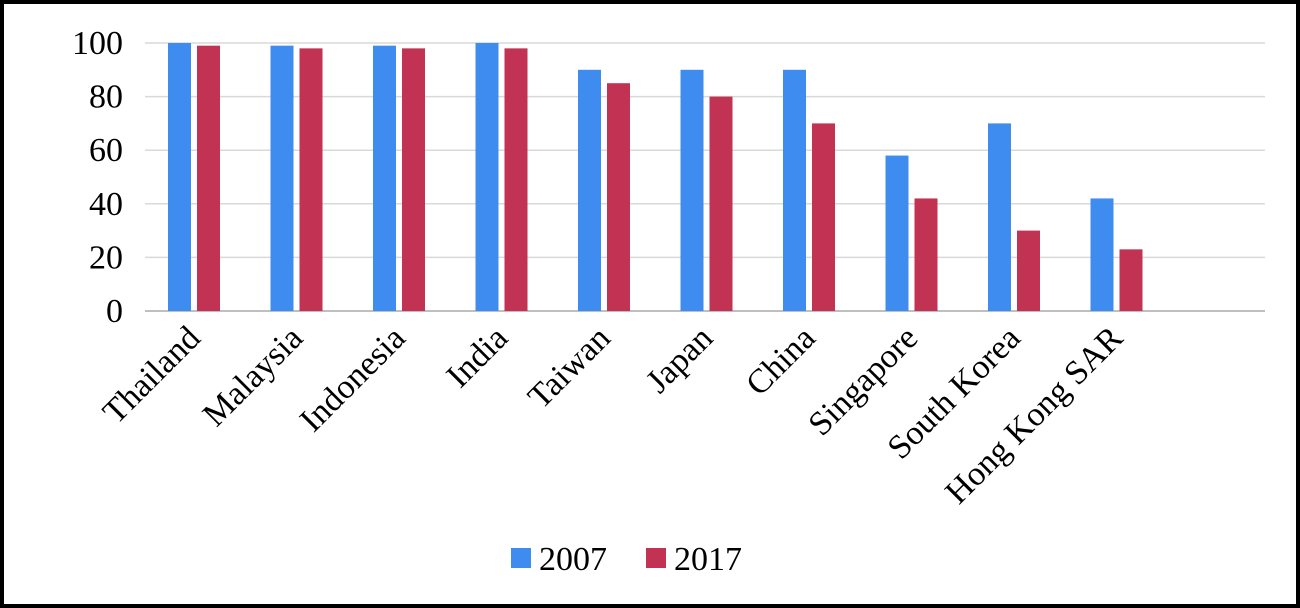 Image resolution: width=1300 pixels, height=608 pixels. I want to click on bar-2007-japan, so click(692, 190).